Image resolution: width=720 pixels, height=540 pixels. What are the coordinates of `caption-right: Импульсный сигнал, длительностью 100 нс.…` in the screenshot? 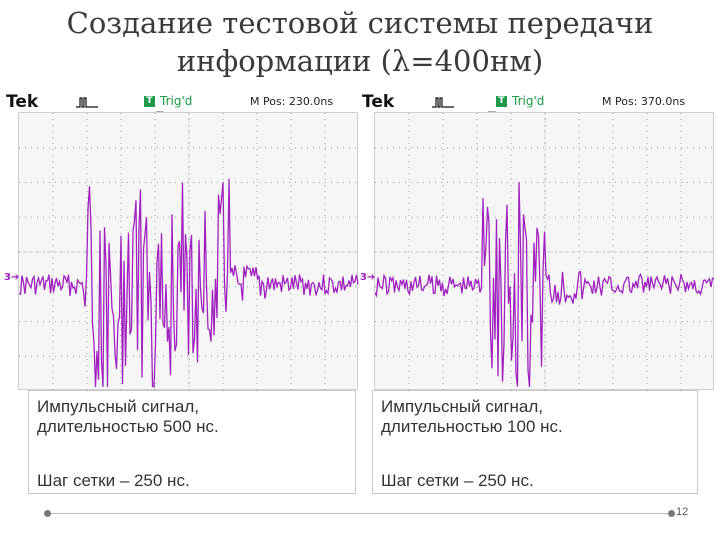 It's located at (535, 442).